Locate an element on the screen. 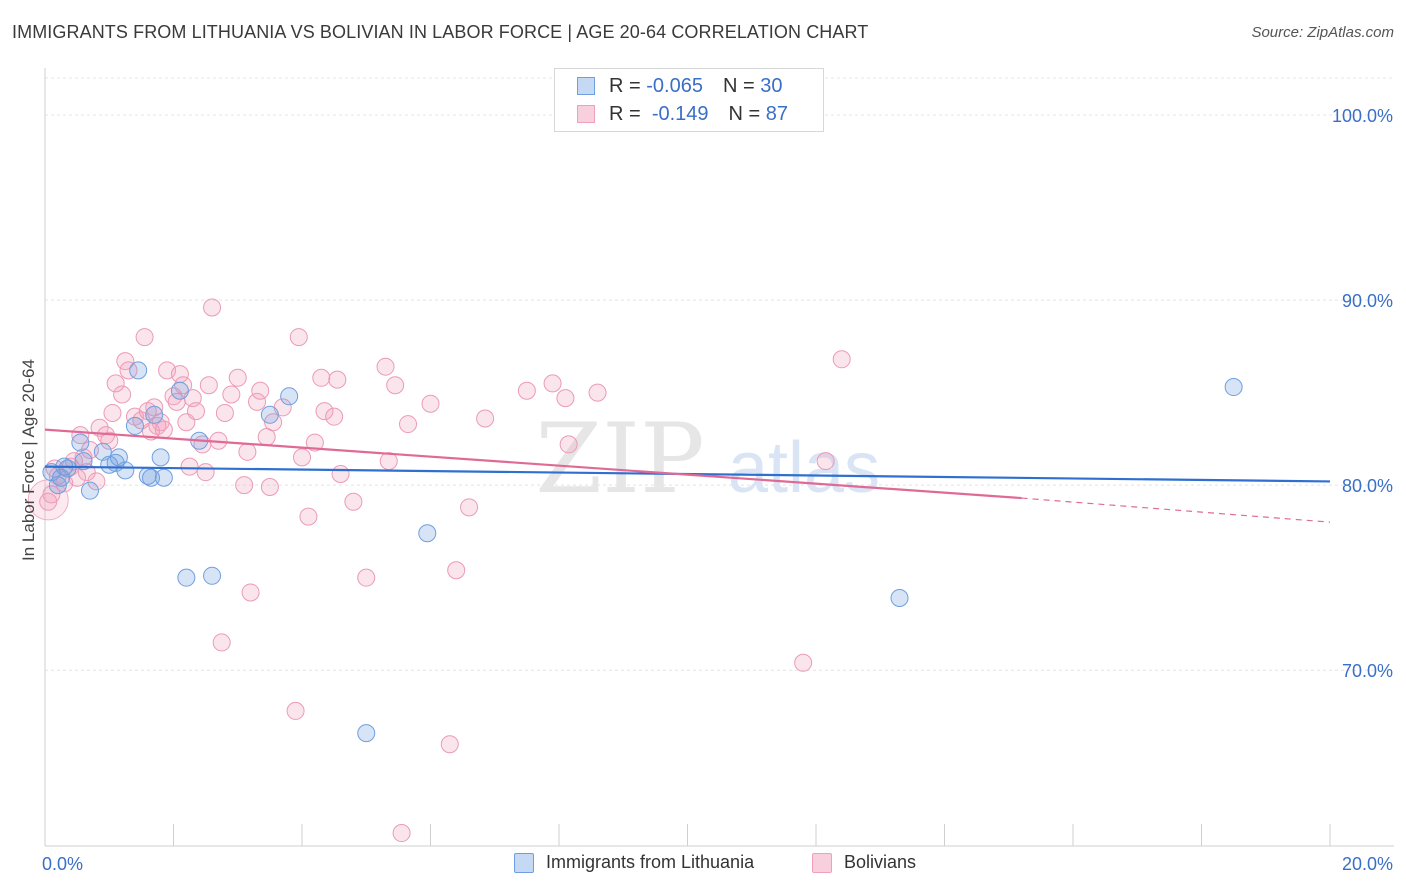 This screenshot has width=1406, height=892. legend-swatch-bolivians is located at coordinates (586, 114).